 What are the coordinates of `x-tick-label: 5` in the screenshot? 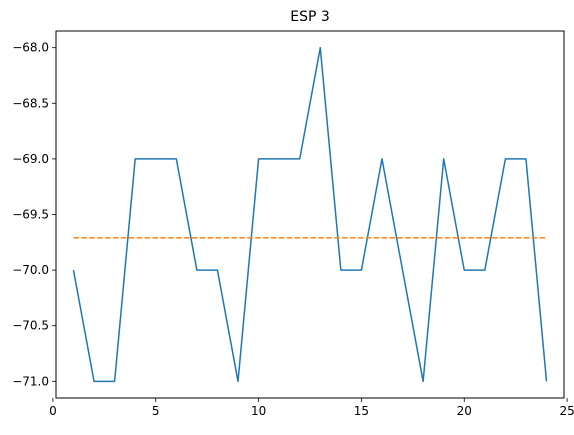 It's located at (156, 411).